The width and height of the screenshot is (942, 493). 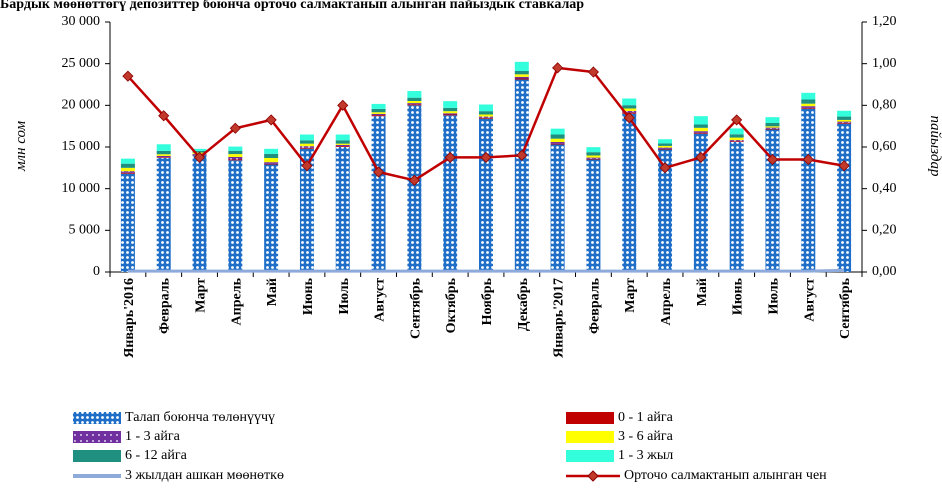 What do you see at coordinates (884, 271) in the screenshot?
I see `y-tick-label-right: 0,00` at bounding box center [884, 271].